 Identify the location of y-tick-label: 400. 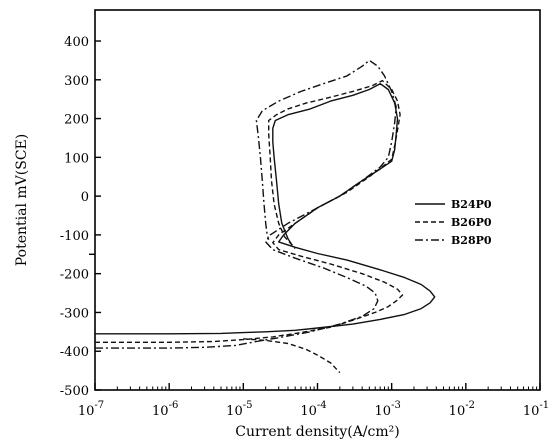
(76, 42).